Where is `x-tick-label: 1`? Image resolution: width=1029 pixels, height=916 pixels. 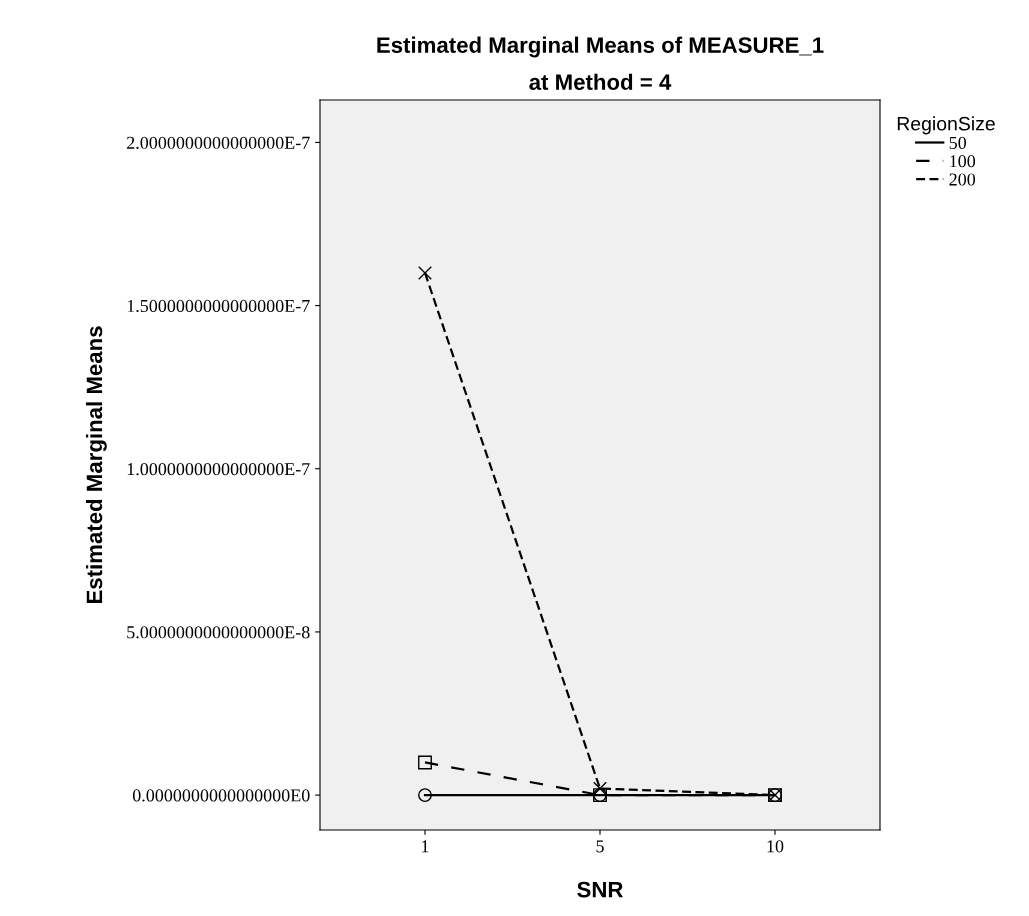 x-tick-label: 1 is located at coordinates (425, 846).